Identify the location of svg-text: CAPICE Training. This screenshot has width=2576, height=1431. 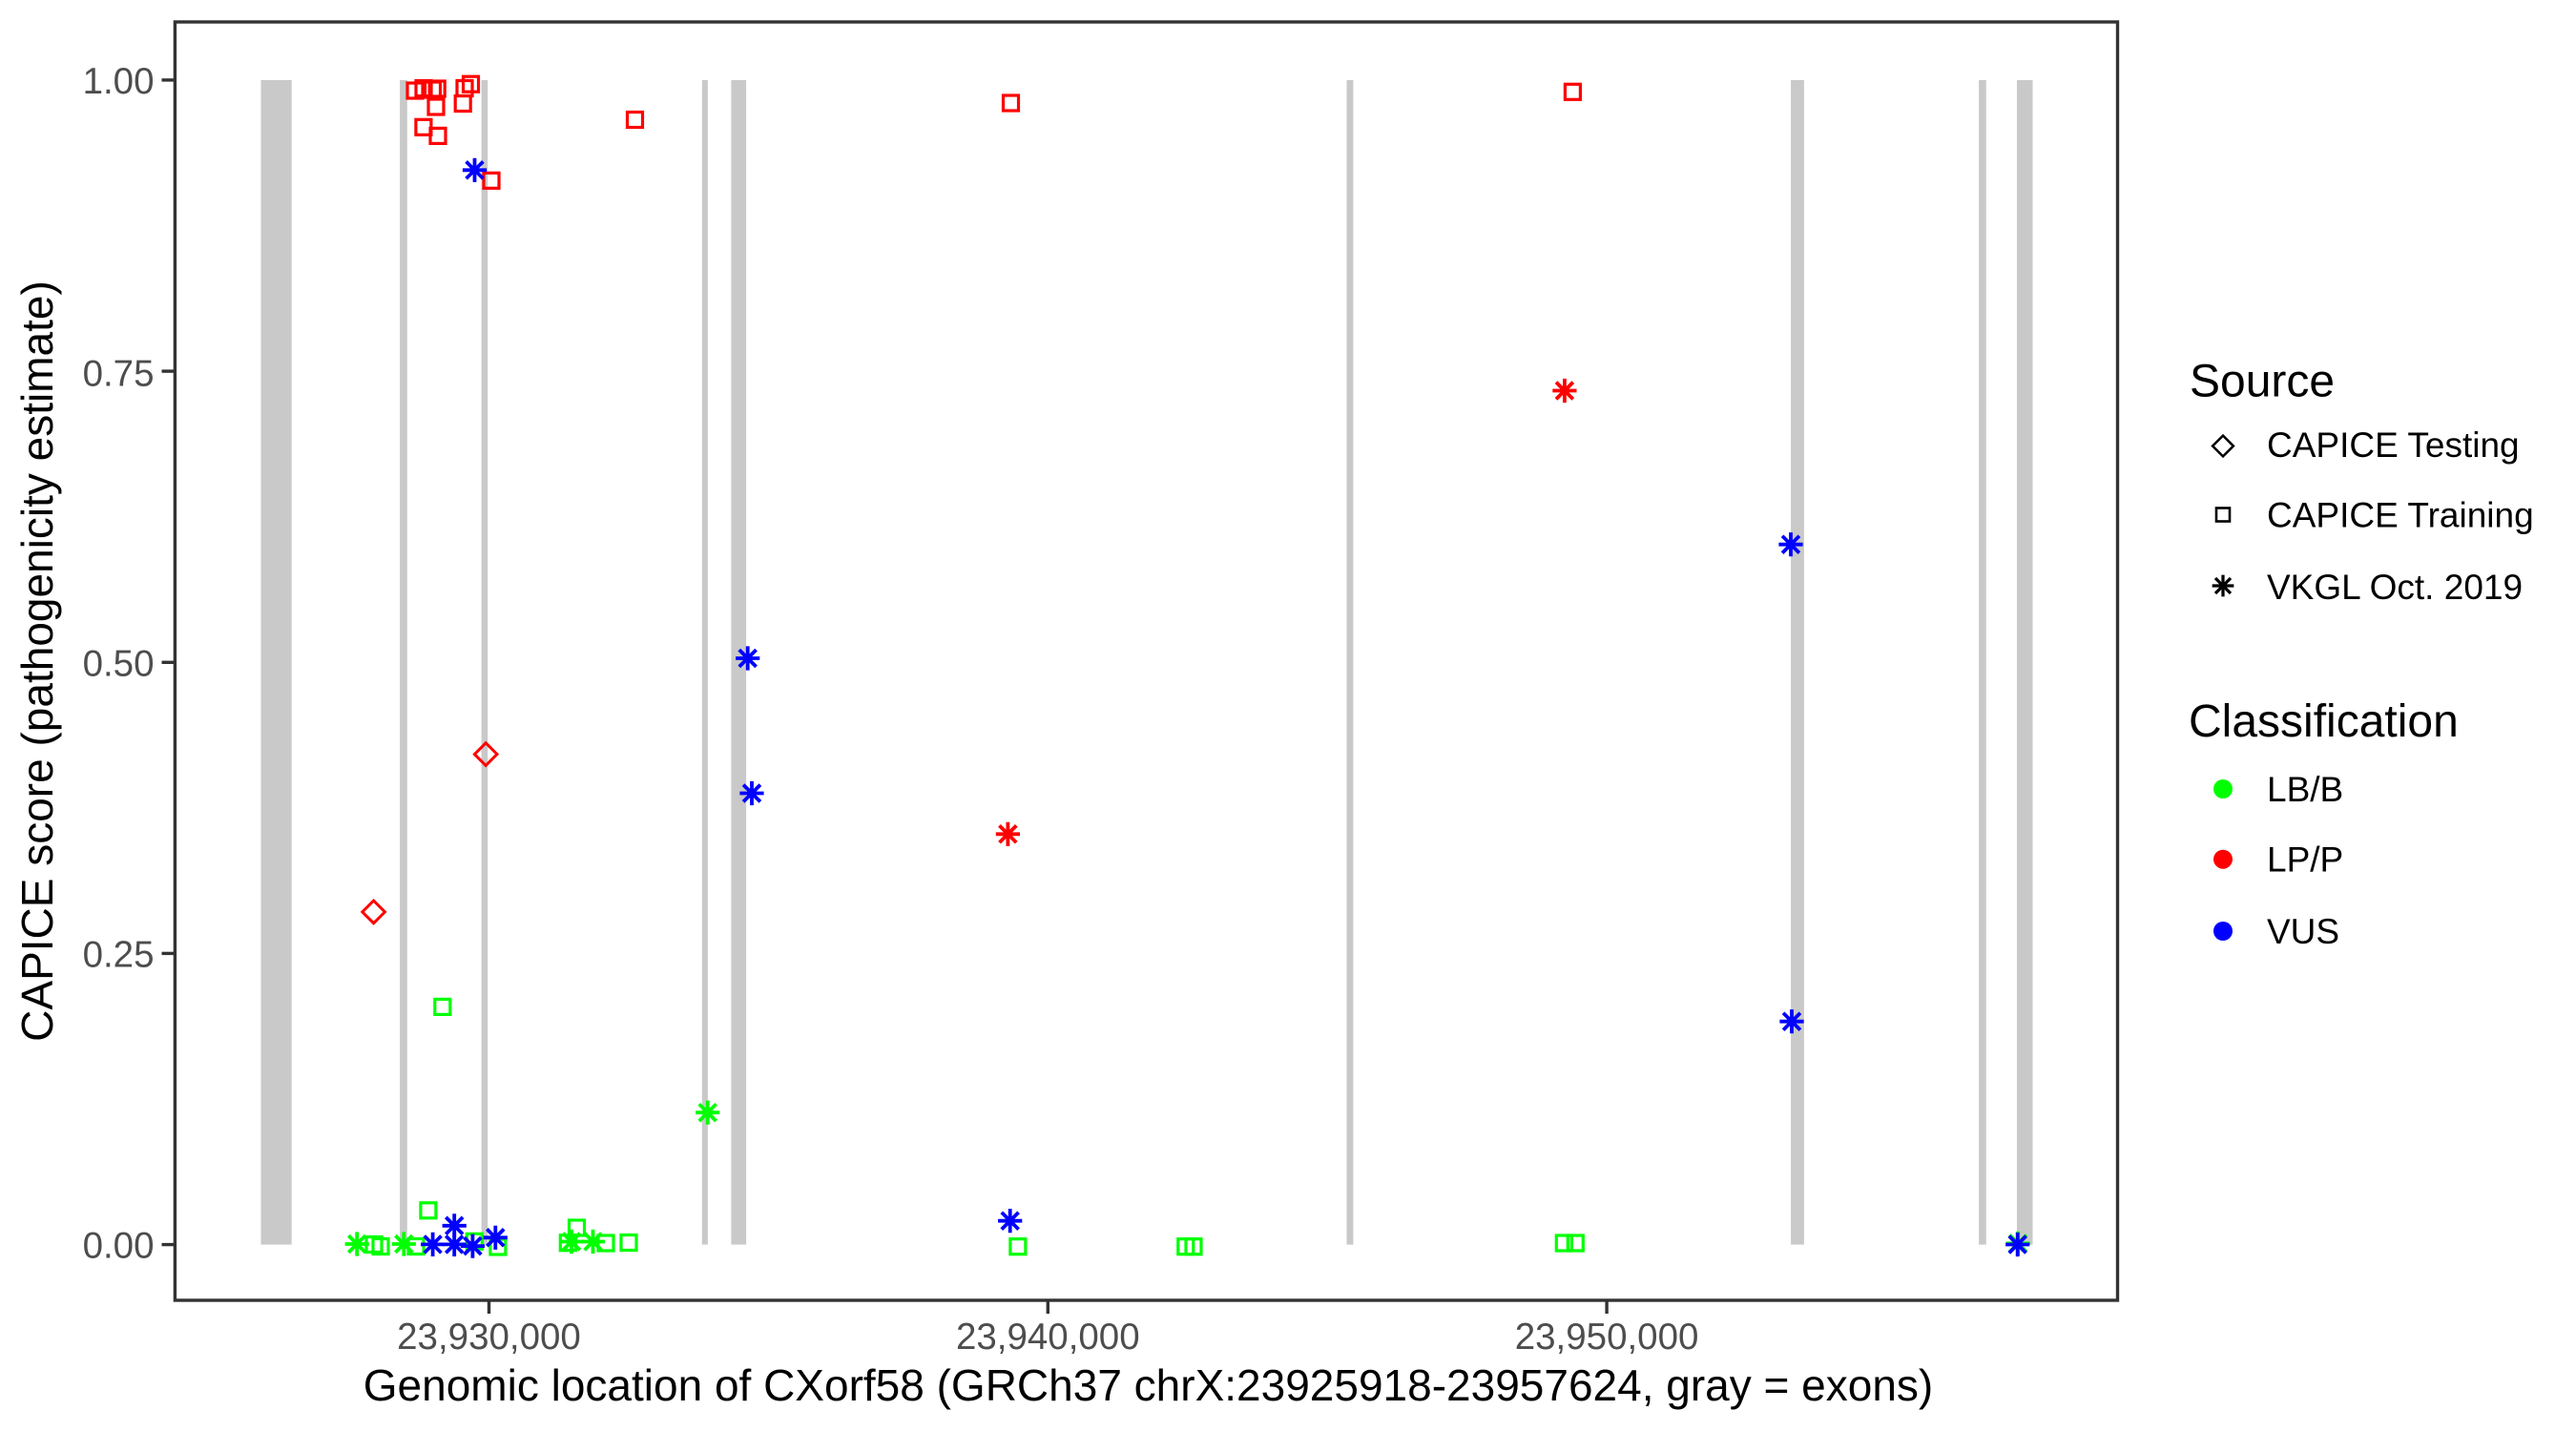
(2400, 514).